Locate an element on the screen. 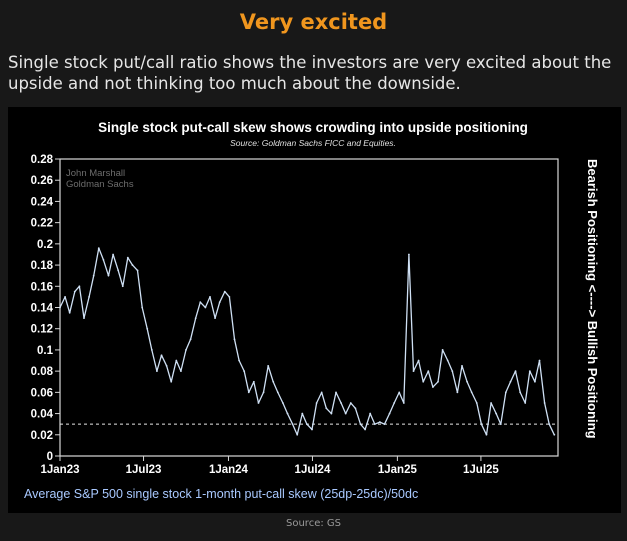  y-tick-label: 0.2 is located at coordinates (45, 245).